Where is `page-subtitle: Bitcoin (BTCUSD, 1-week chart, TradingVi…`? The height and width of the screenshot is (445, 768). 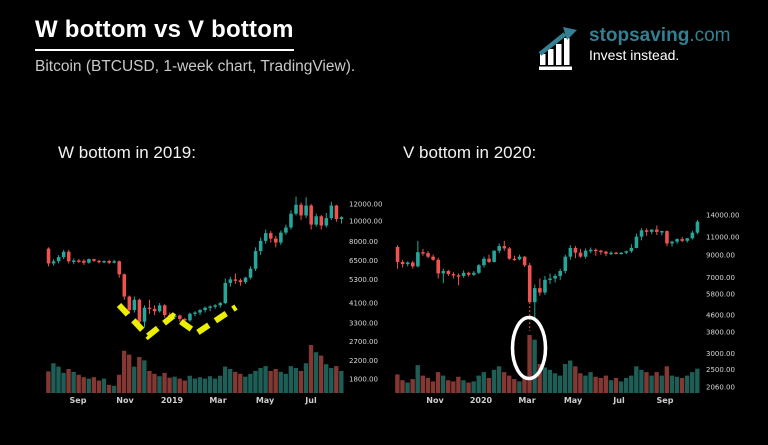 page-subtitle: Bitcoin (BTCUSD, 1-week chart, TradingVi… is located at coordinates (195, 66).